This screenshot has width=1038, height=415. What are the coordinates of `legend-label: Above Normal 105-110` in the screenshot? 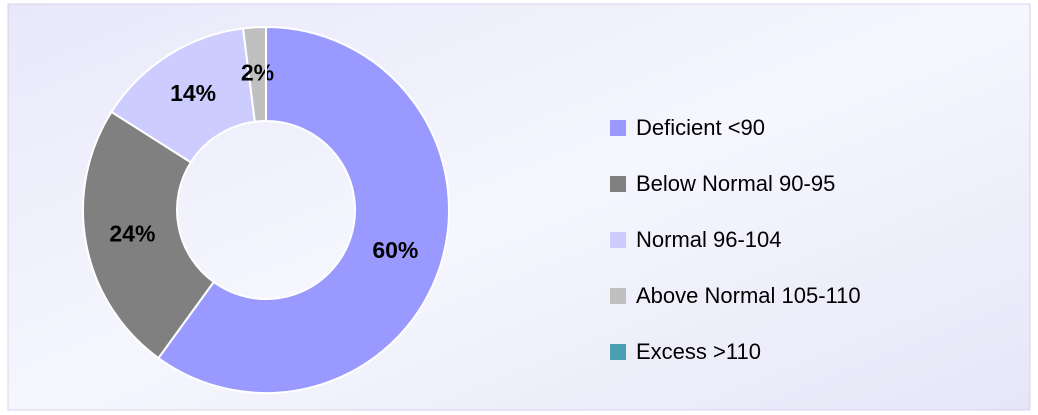 It's located at (748, 295).